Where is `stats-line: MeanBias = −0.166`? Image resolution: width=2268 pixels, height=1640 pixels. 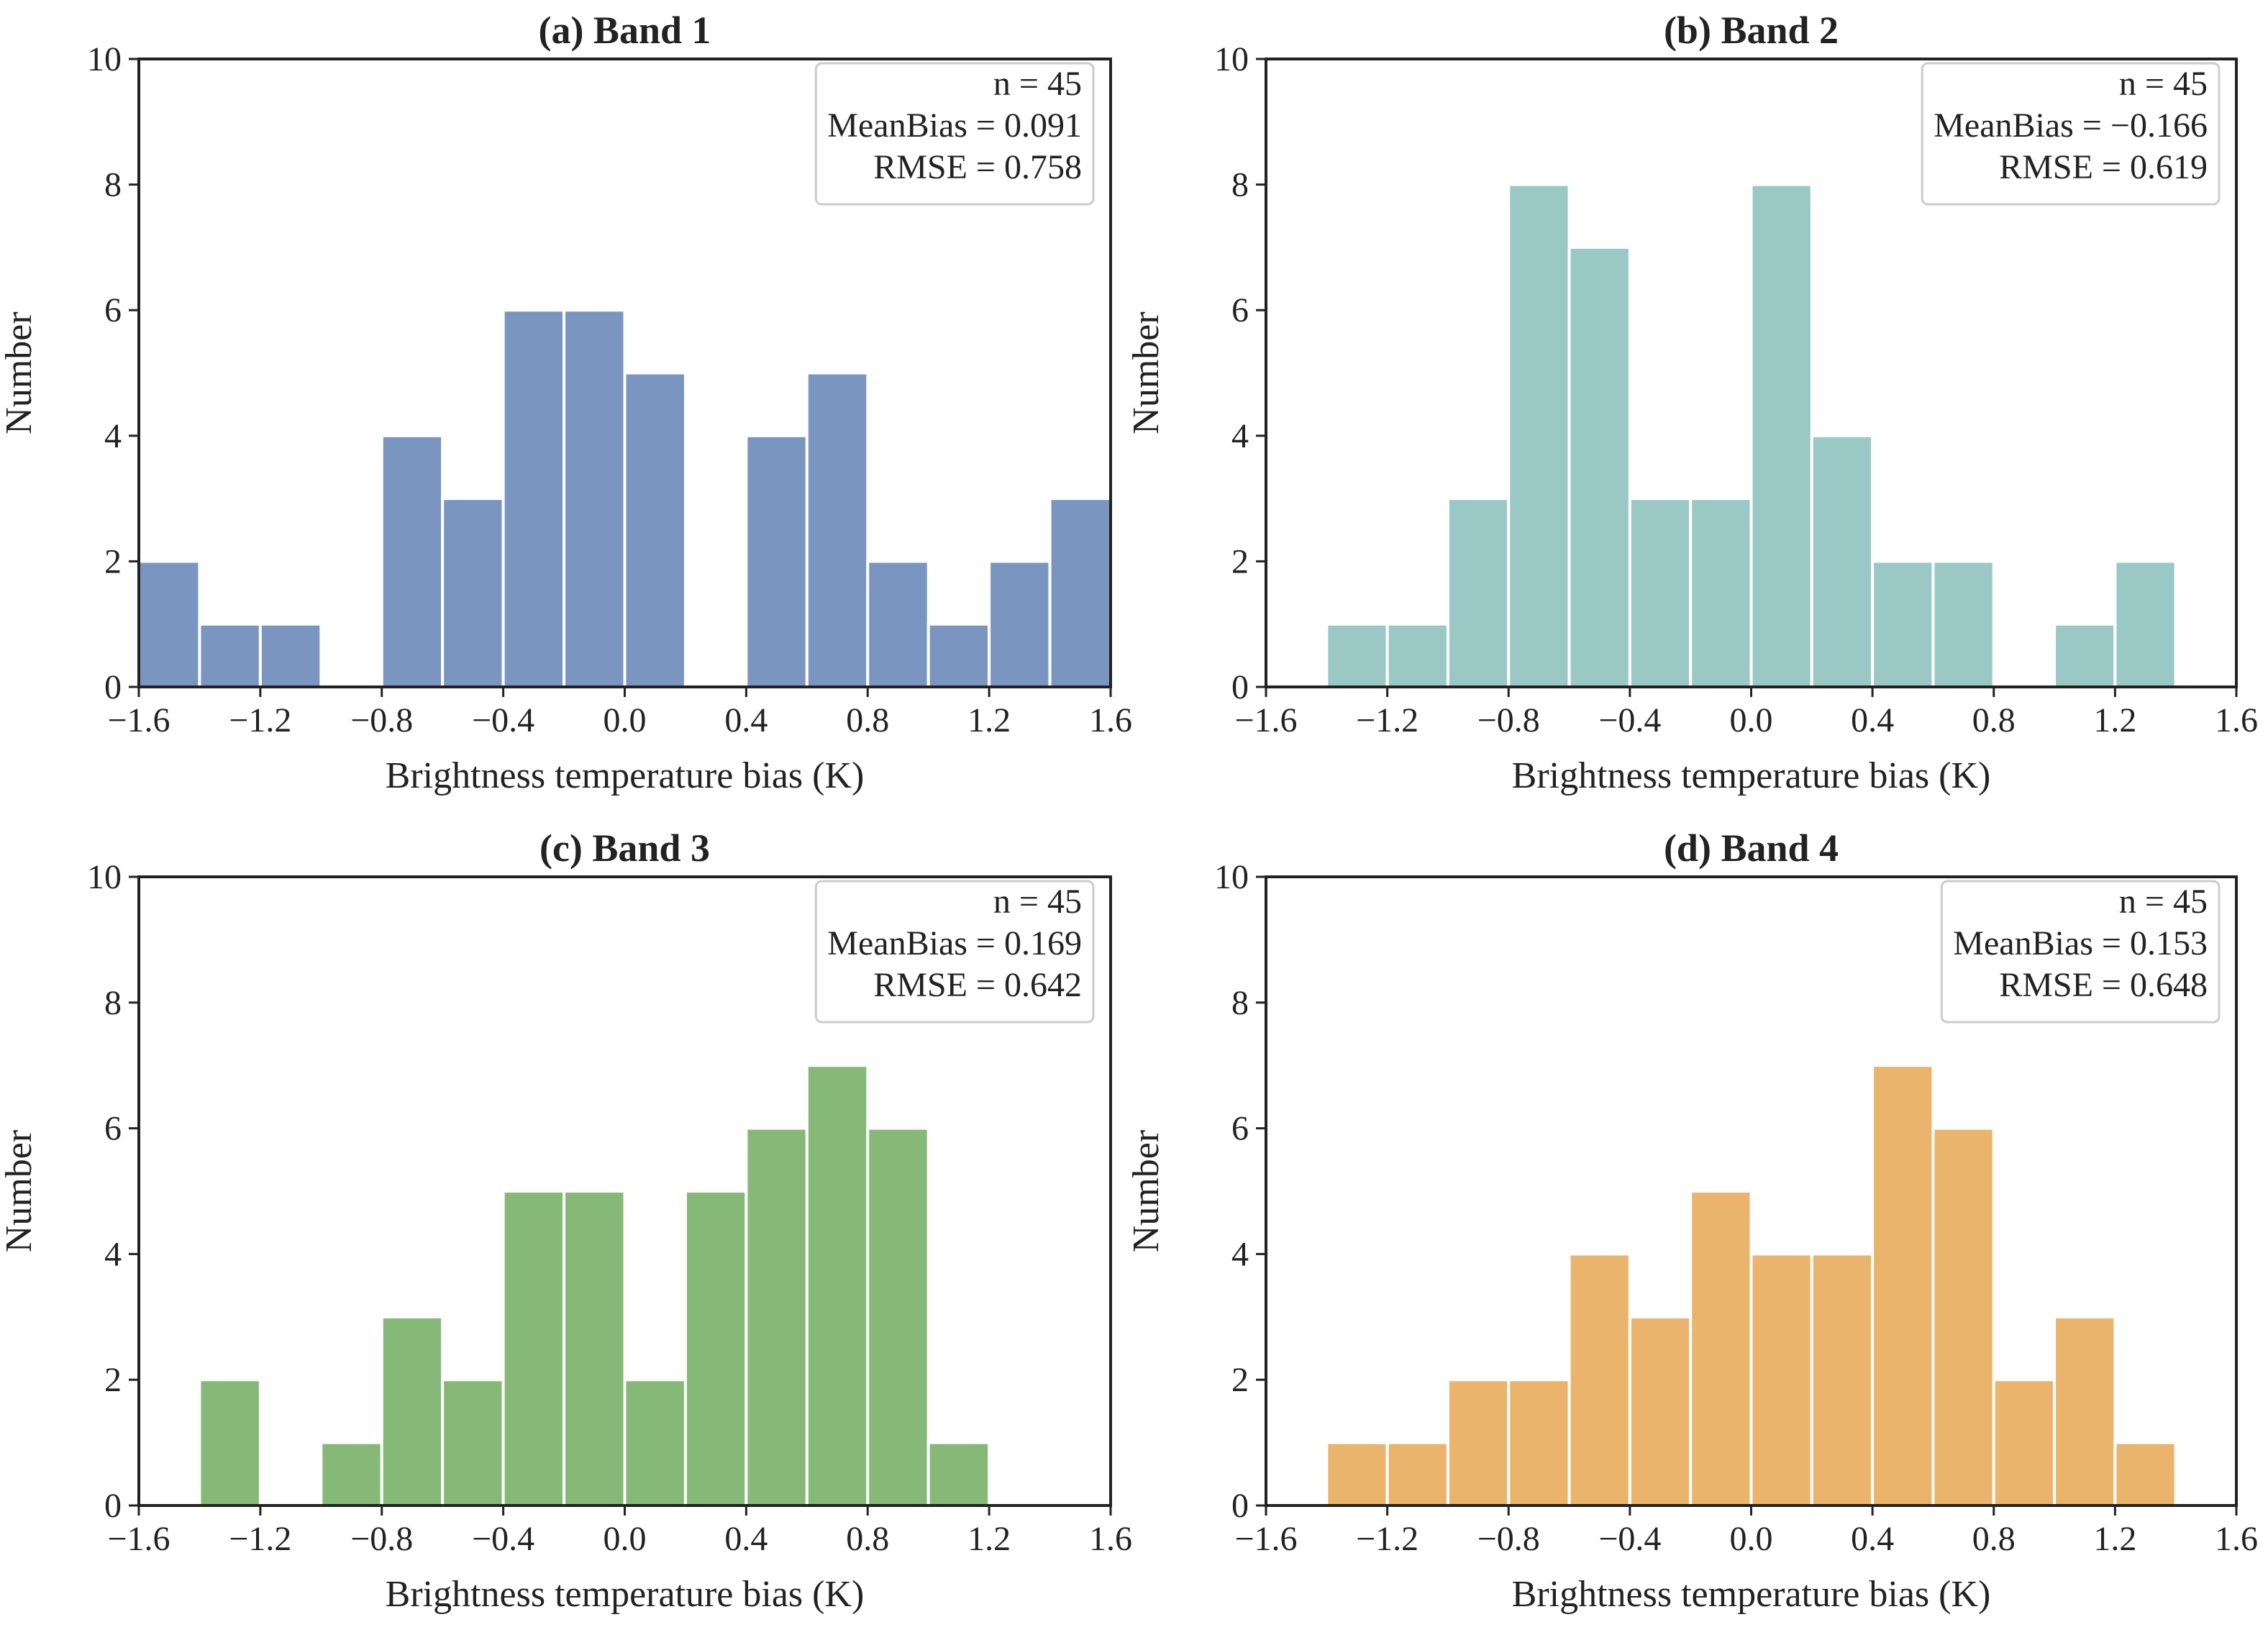 stats-line: MeanBias = −0.166 is located at coordinates (2071, 125).